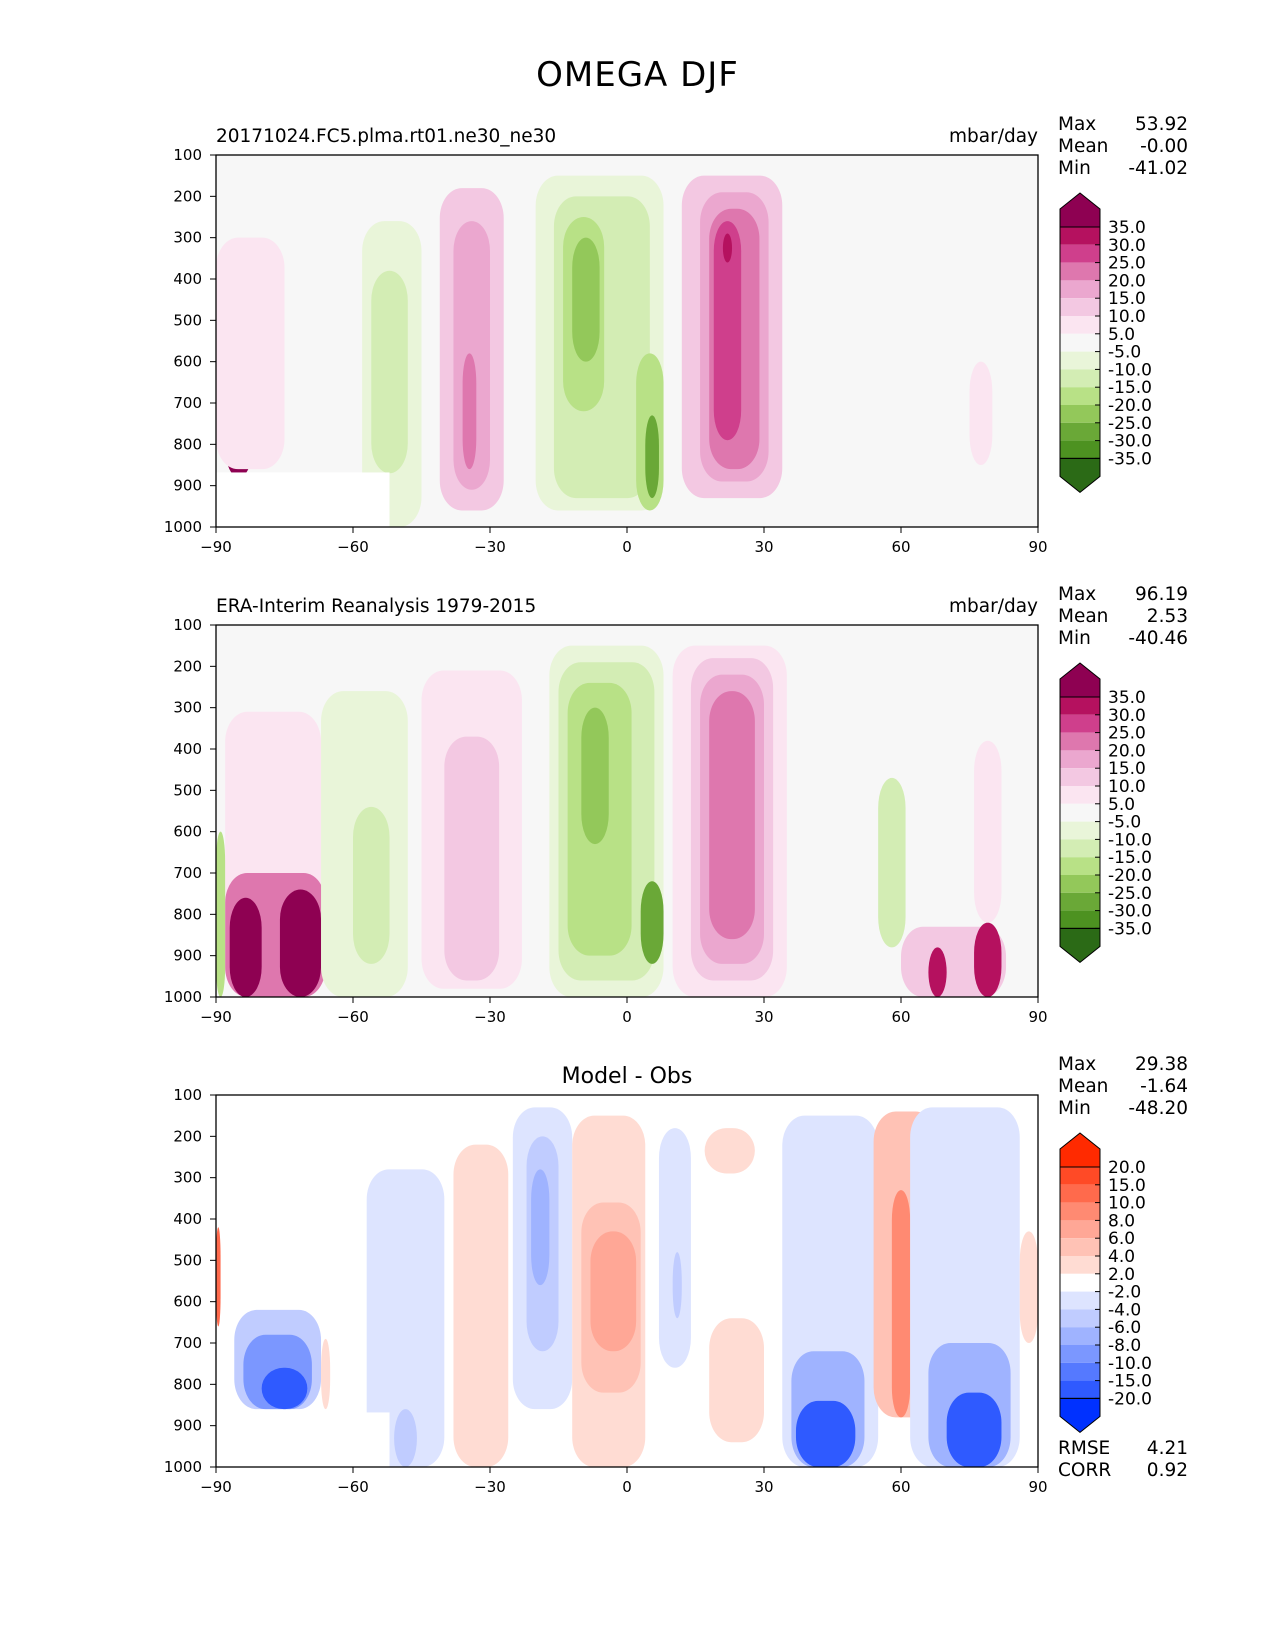 The width and height of the screenshot is (1275, 1650). Describe the element at coordinates (187, 666) in the screenshot. I see `y-tick-label: 200` at that location.